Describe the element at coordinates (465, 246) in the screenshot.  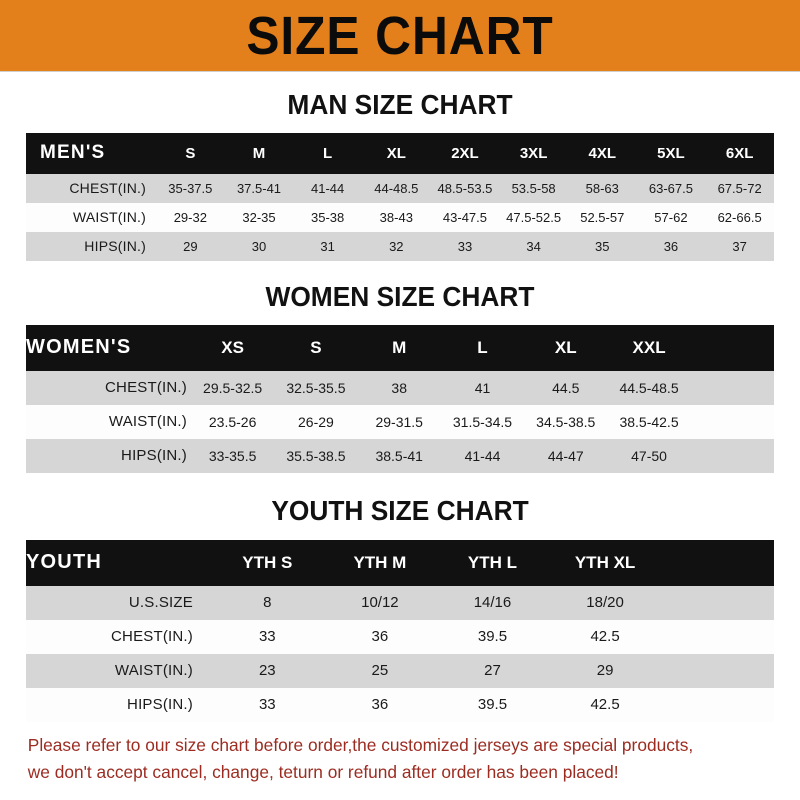
I see `men-cell: 33` at that location.